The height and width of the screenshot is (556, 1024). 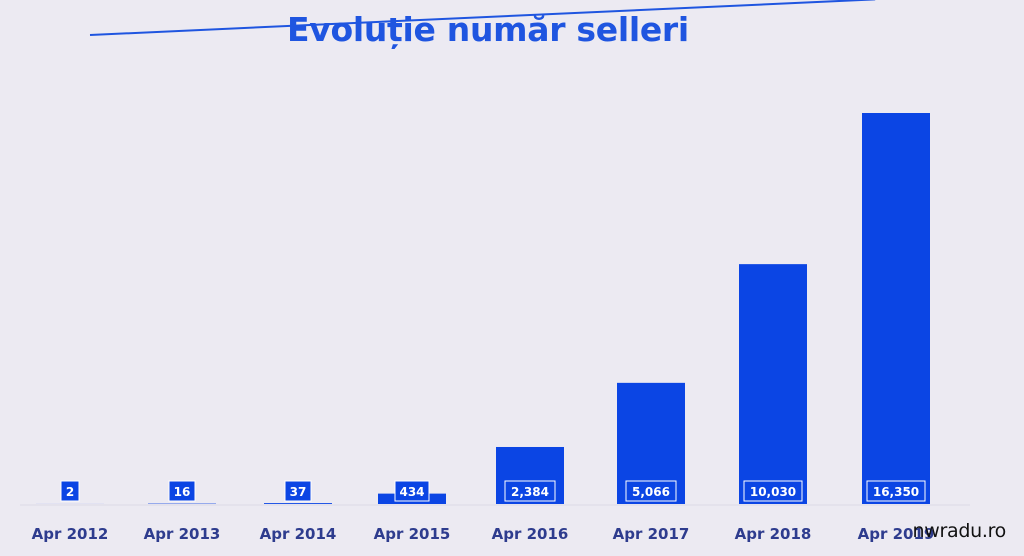 What do you see at coordinates (773, 534) in the screenshot?
I see `x-tick-label: Apr 2018` at bounding box center [773, 534].